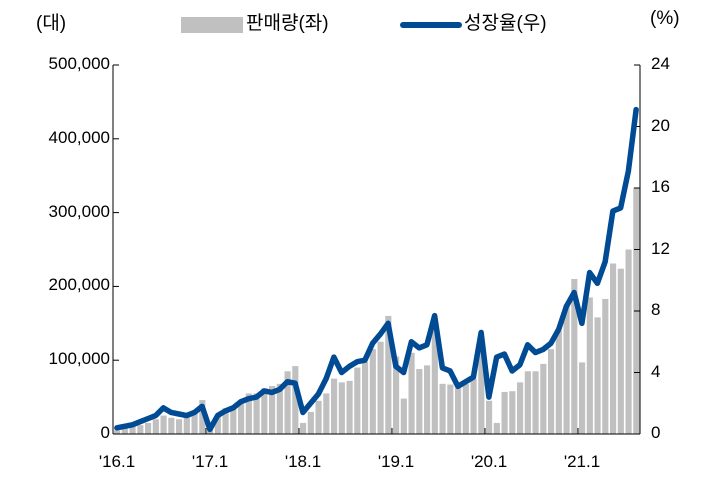 Image resolution: width=706 pixels, height=489 pixels. I want to click on legend-line-label: 성장율(우), so click(505, 23).